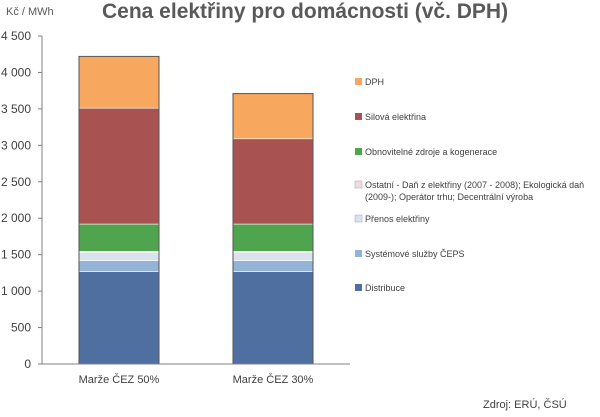 Image resolution: width=600 pixels, height=417 pixels. What do you see at coordinates (16, 291) in the screenshot?
I see `y-tick-label: 1 000` at bounding box center [16, 291].